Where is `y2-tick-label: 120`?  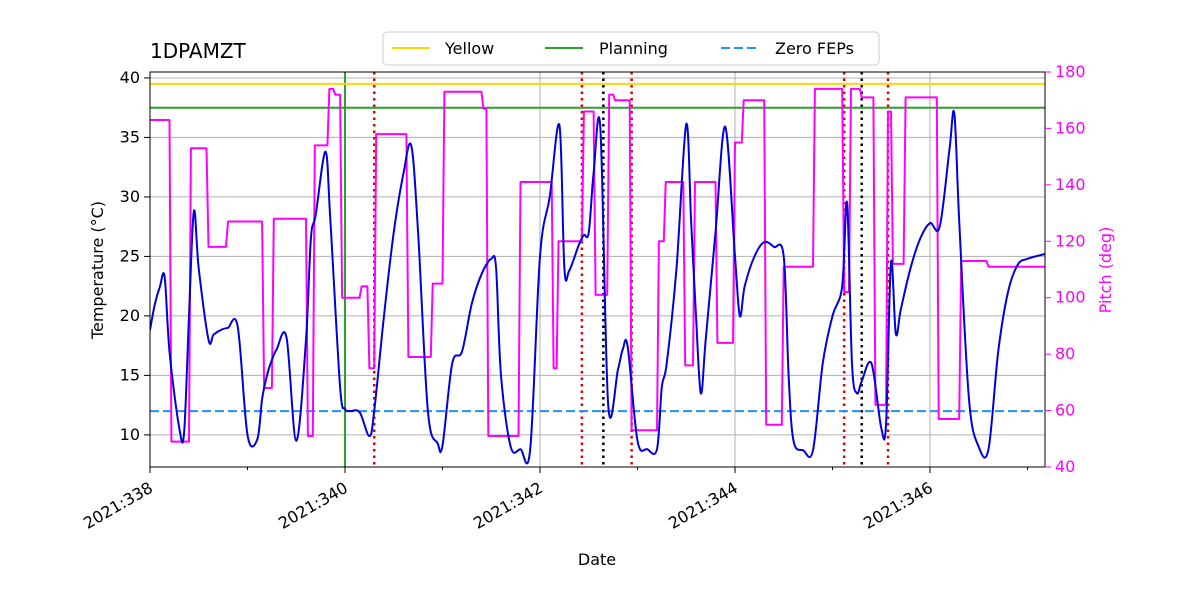
y2-tick-label: 120 is located at coordinates (1070, 240).